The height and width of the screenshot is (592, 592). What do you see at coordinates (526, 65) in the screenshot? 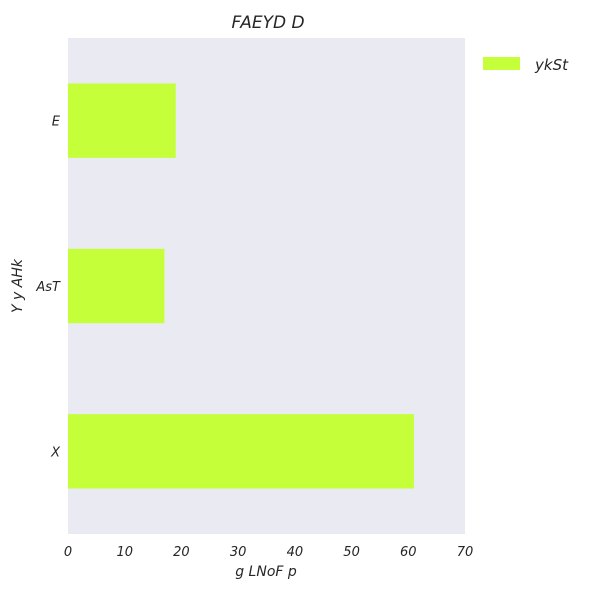
I see `legend: ykSt` at bounding box center [526, 65].